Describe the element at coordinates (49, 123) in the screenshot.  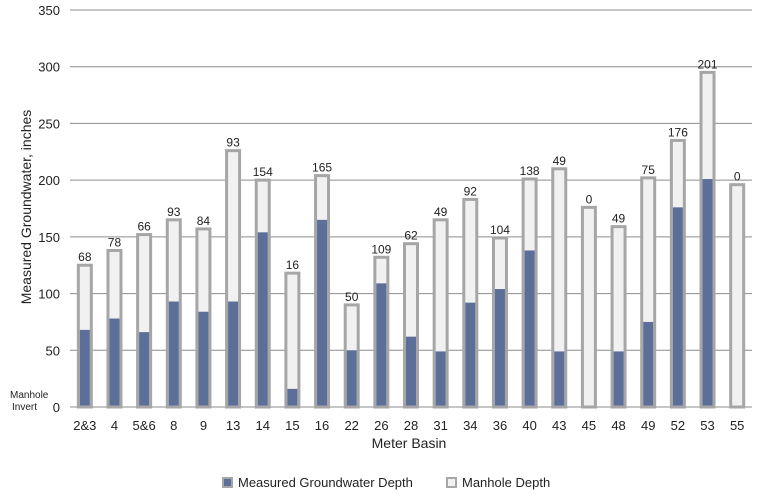
I see `y-tick-label: 250` at that location.